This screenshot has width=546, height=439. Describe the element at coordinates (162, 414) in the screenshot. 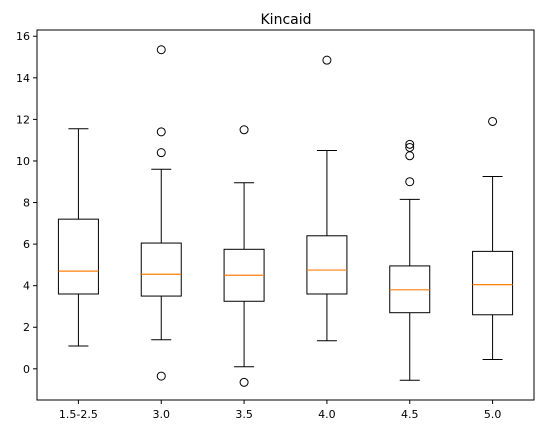

I see `x-tick-label: 3.0` at that location.